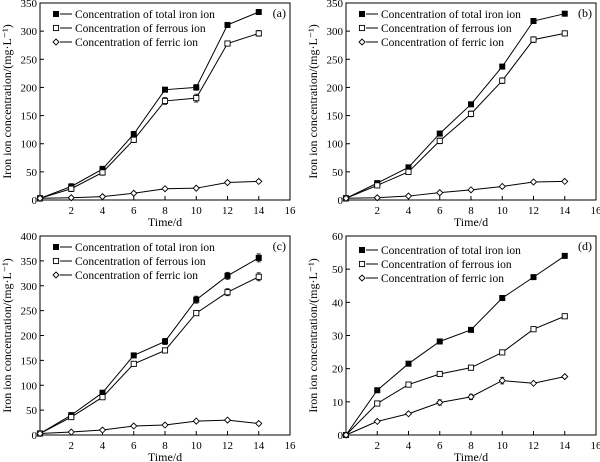  Describe the element at coordinates (29, 88) in the screenshot. I see `y-tick-label: 200` at that location.